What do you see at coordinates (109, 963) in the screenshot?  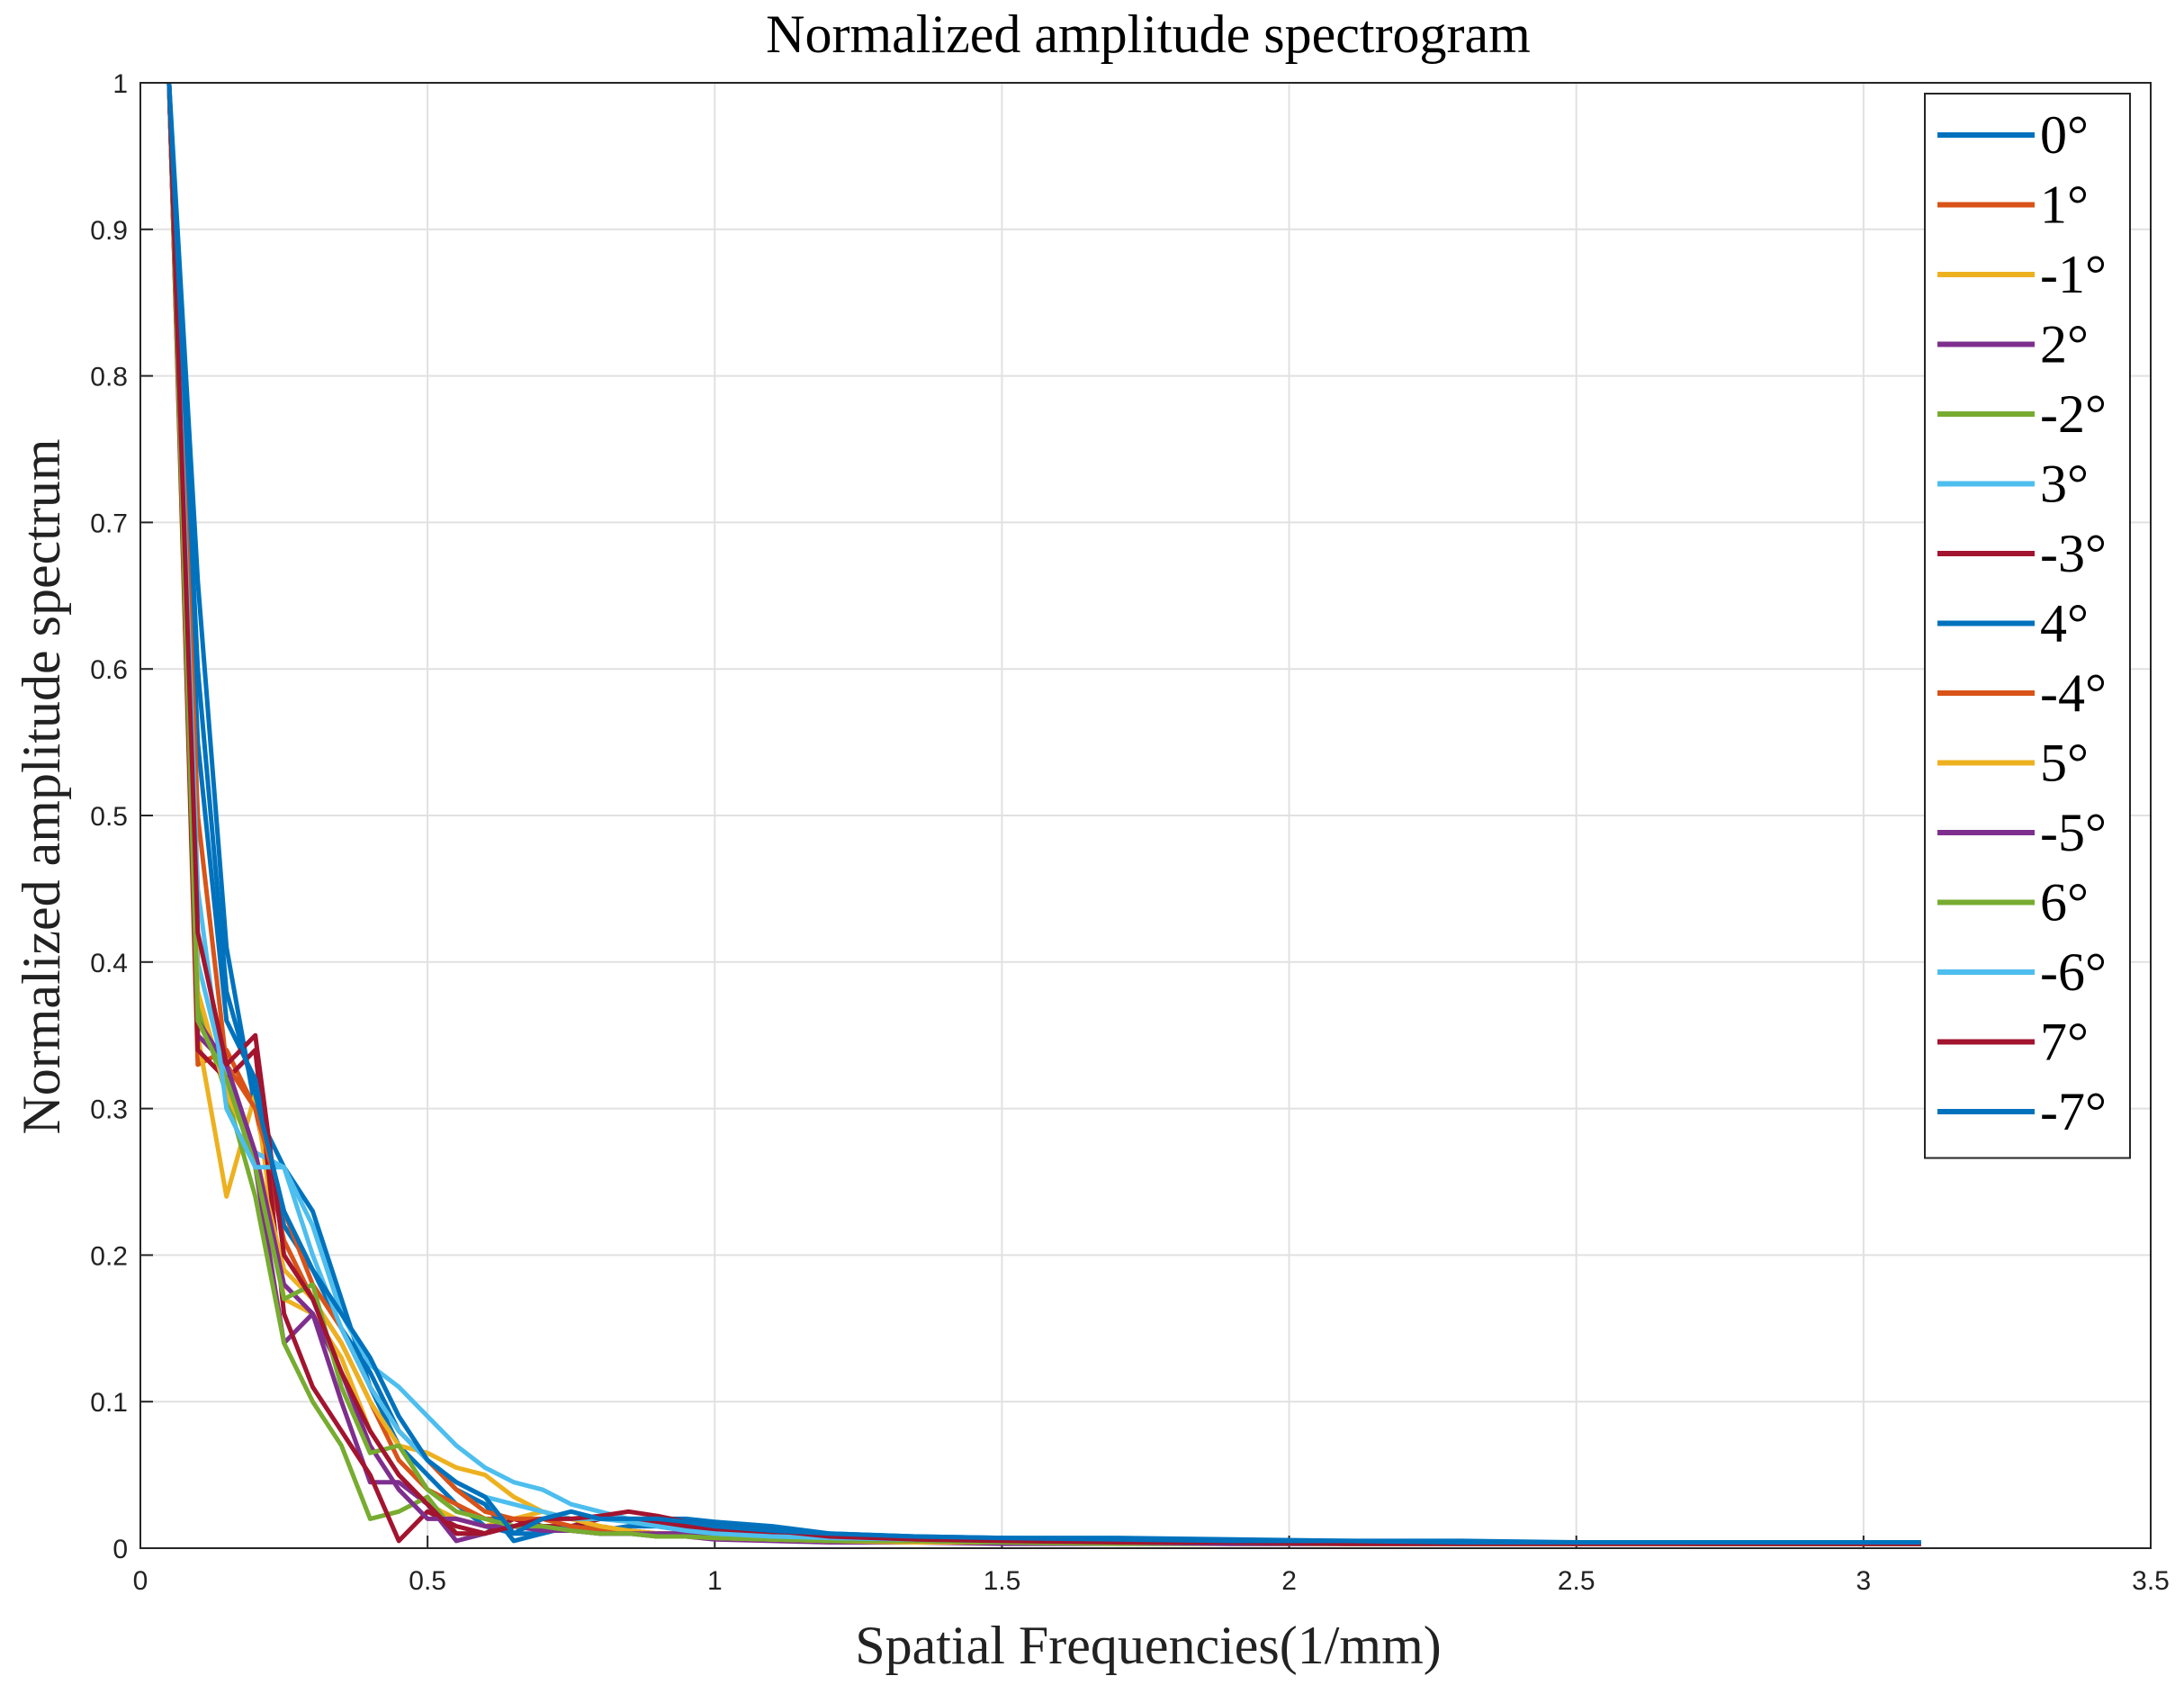 I see `y-tick-label: 0.4` at bounding box center [109, 963].